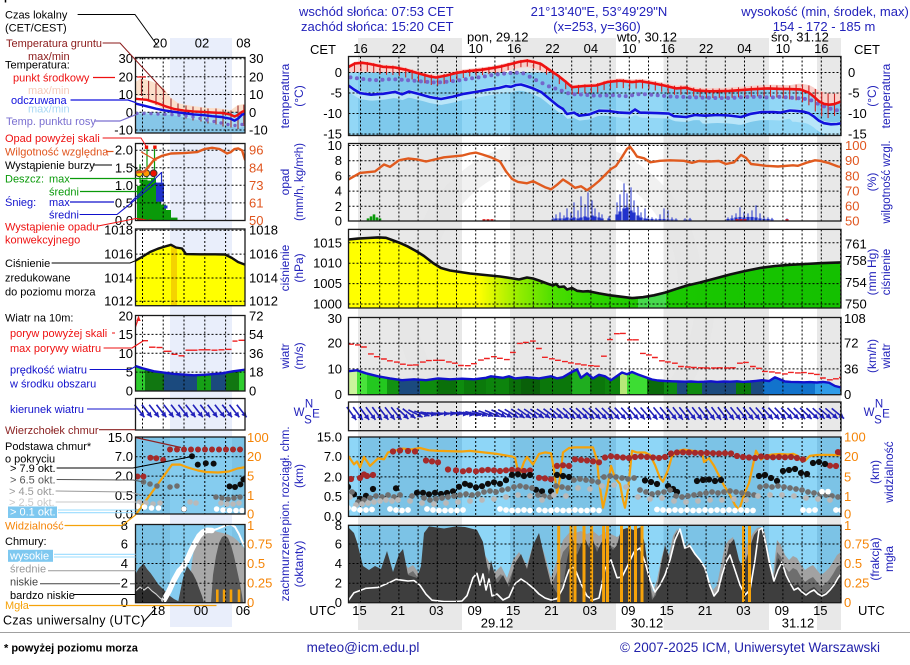  Describe the element at coordinates (852, 190) in the screenshot. I see `svg-text: 70` at that location.